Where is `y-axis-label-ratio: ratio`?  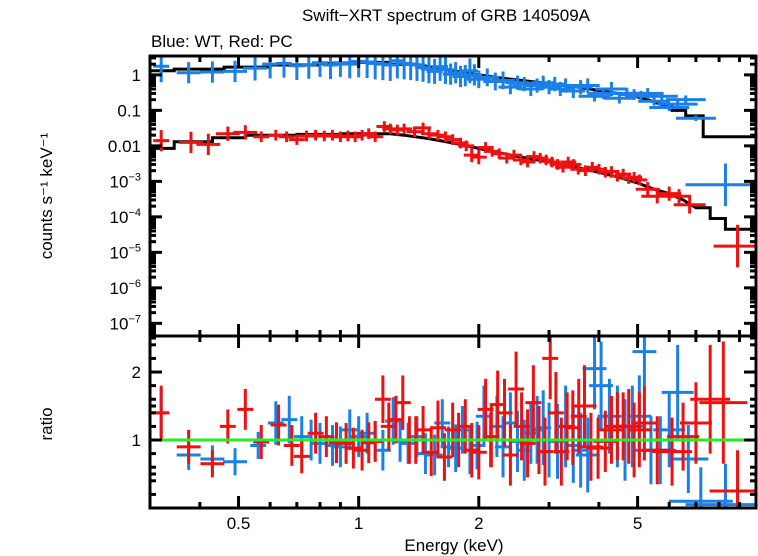
y-axis-label-ratio: ratio is located at coordinates (46, 423).